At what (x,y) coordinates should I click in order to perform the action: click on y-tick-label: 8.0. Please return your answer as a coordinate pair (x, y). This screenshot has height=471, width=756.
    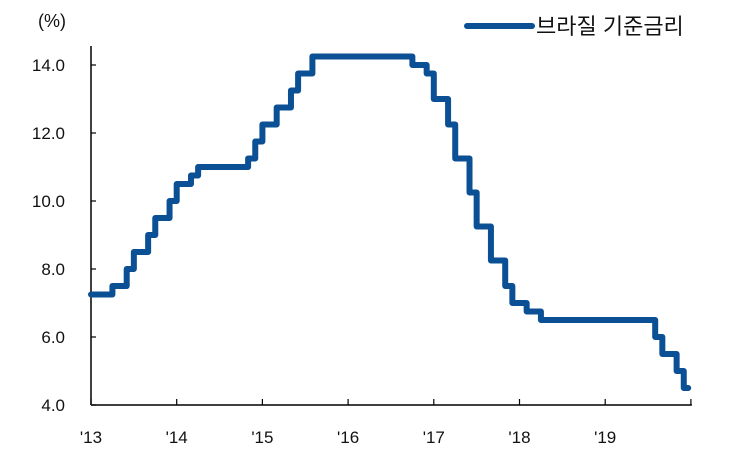
    Looking at the image, I should click on (53, 269).